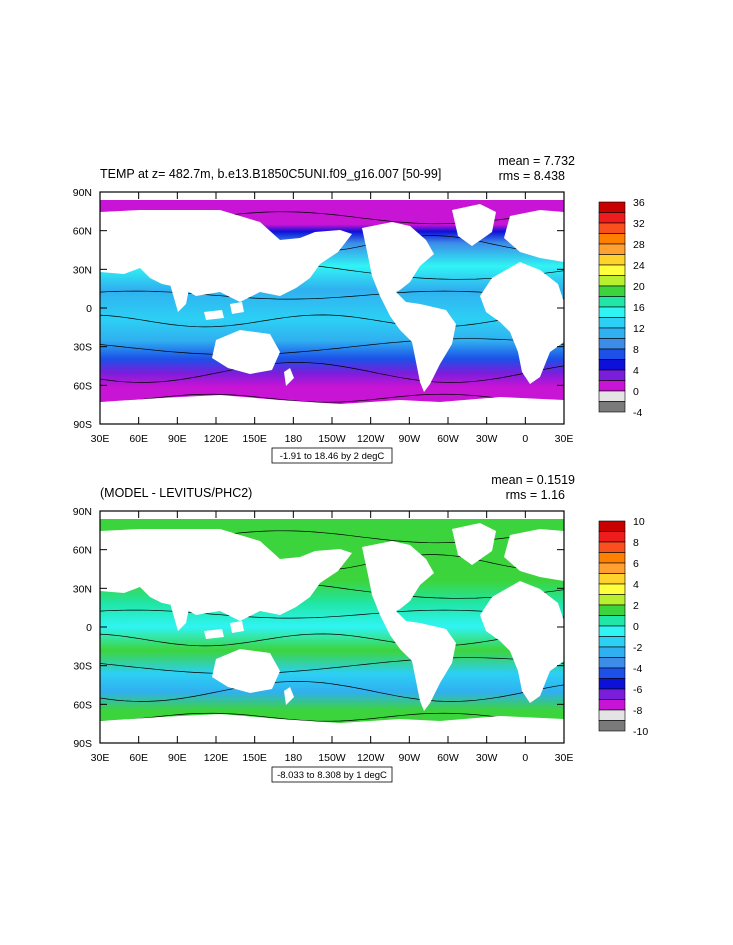  What do you see at coordinates (639, 287) in the screenshot?
I see `colorbar-label: 20` at bounding box center [639, 287].